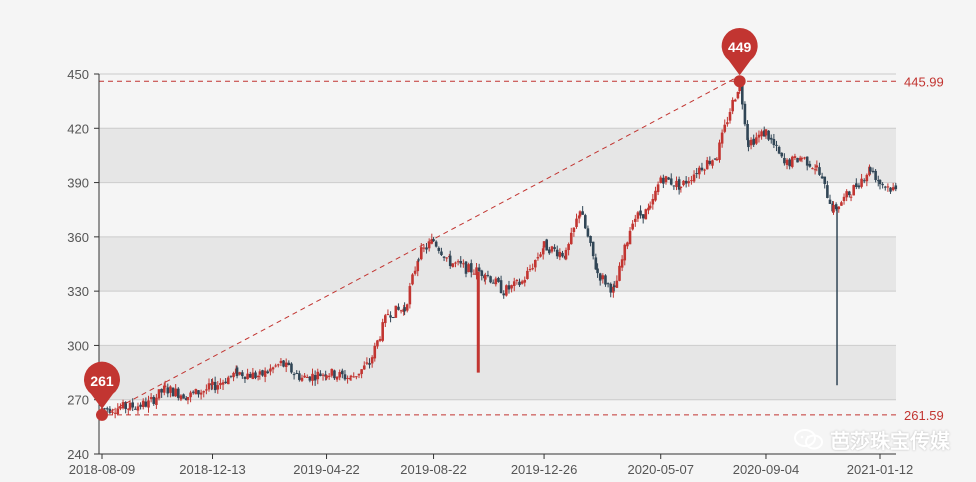 Image resolution: width=976 pixels, height=482 pixels. Describe the element at coordinates (880, 469) in the screenshot. I see `x-tick-label: 2021-01-12` at that location.